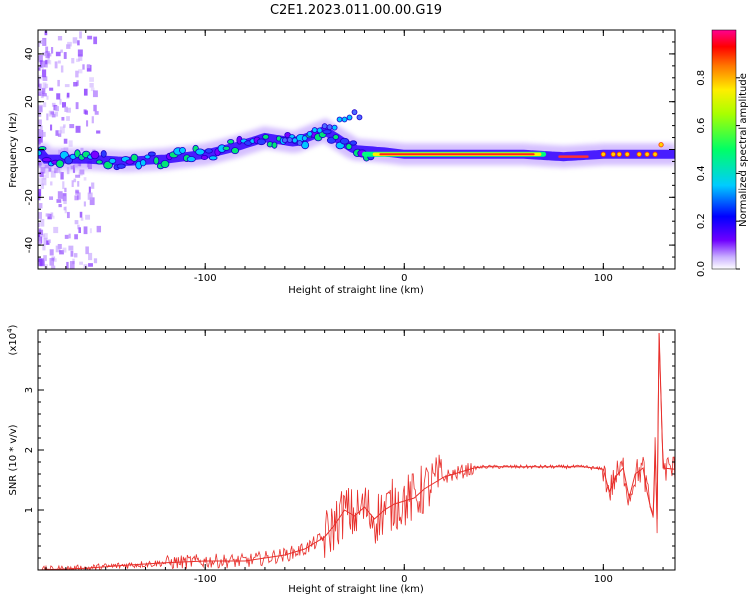 The width and height of the screenshot is (750, 600). Describe the element at coordinates (701, 173) in the screenshot. I see `colorbar-tick-label: 0.4` at that location.